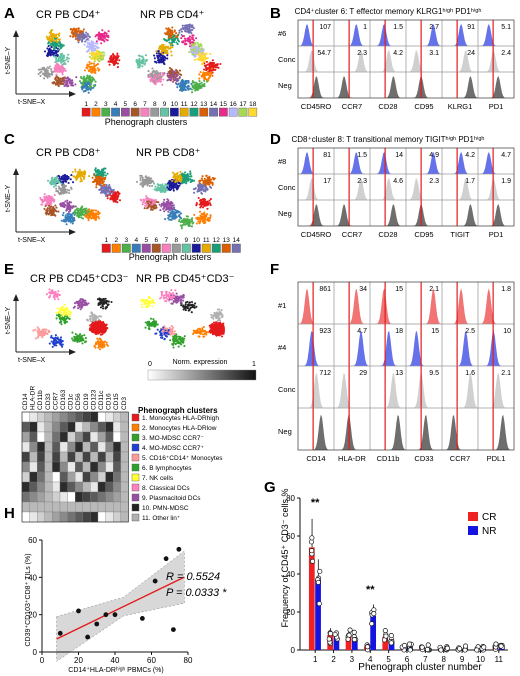 This screenshot has width=520, height=676. What do you see at coordinates (224, 104) in the screenshot?
I see `cluster-number: 15` at bounding box center [224, 104].